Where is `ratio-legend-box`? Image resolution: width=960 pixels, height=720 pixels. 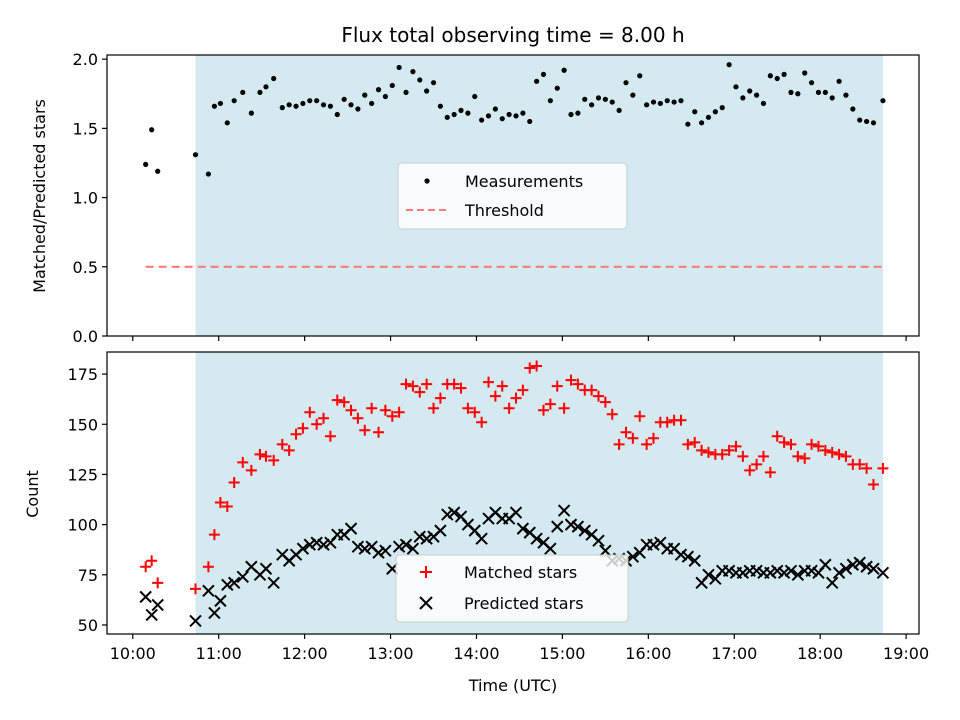 ratio-legend-box is located at coordinates (512, 196).